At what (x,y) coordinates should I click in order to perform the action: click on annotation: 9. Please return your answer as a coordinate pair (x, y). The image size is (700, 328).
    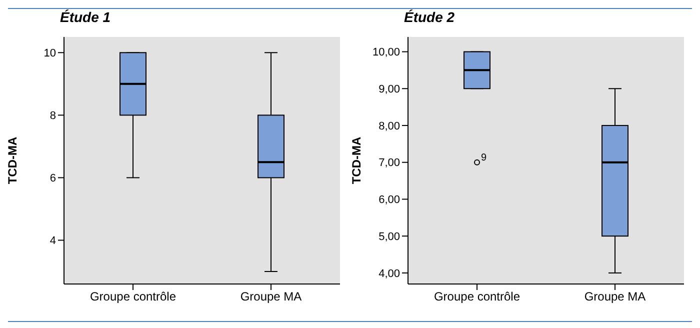
    Looking at the image, I should click on (484, 158).